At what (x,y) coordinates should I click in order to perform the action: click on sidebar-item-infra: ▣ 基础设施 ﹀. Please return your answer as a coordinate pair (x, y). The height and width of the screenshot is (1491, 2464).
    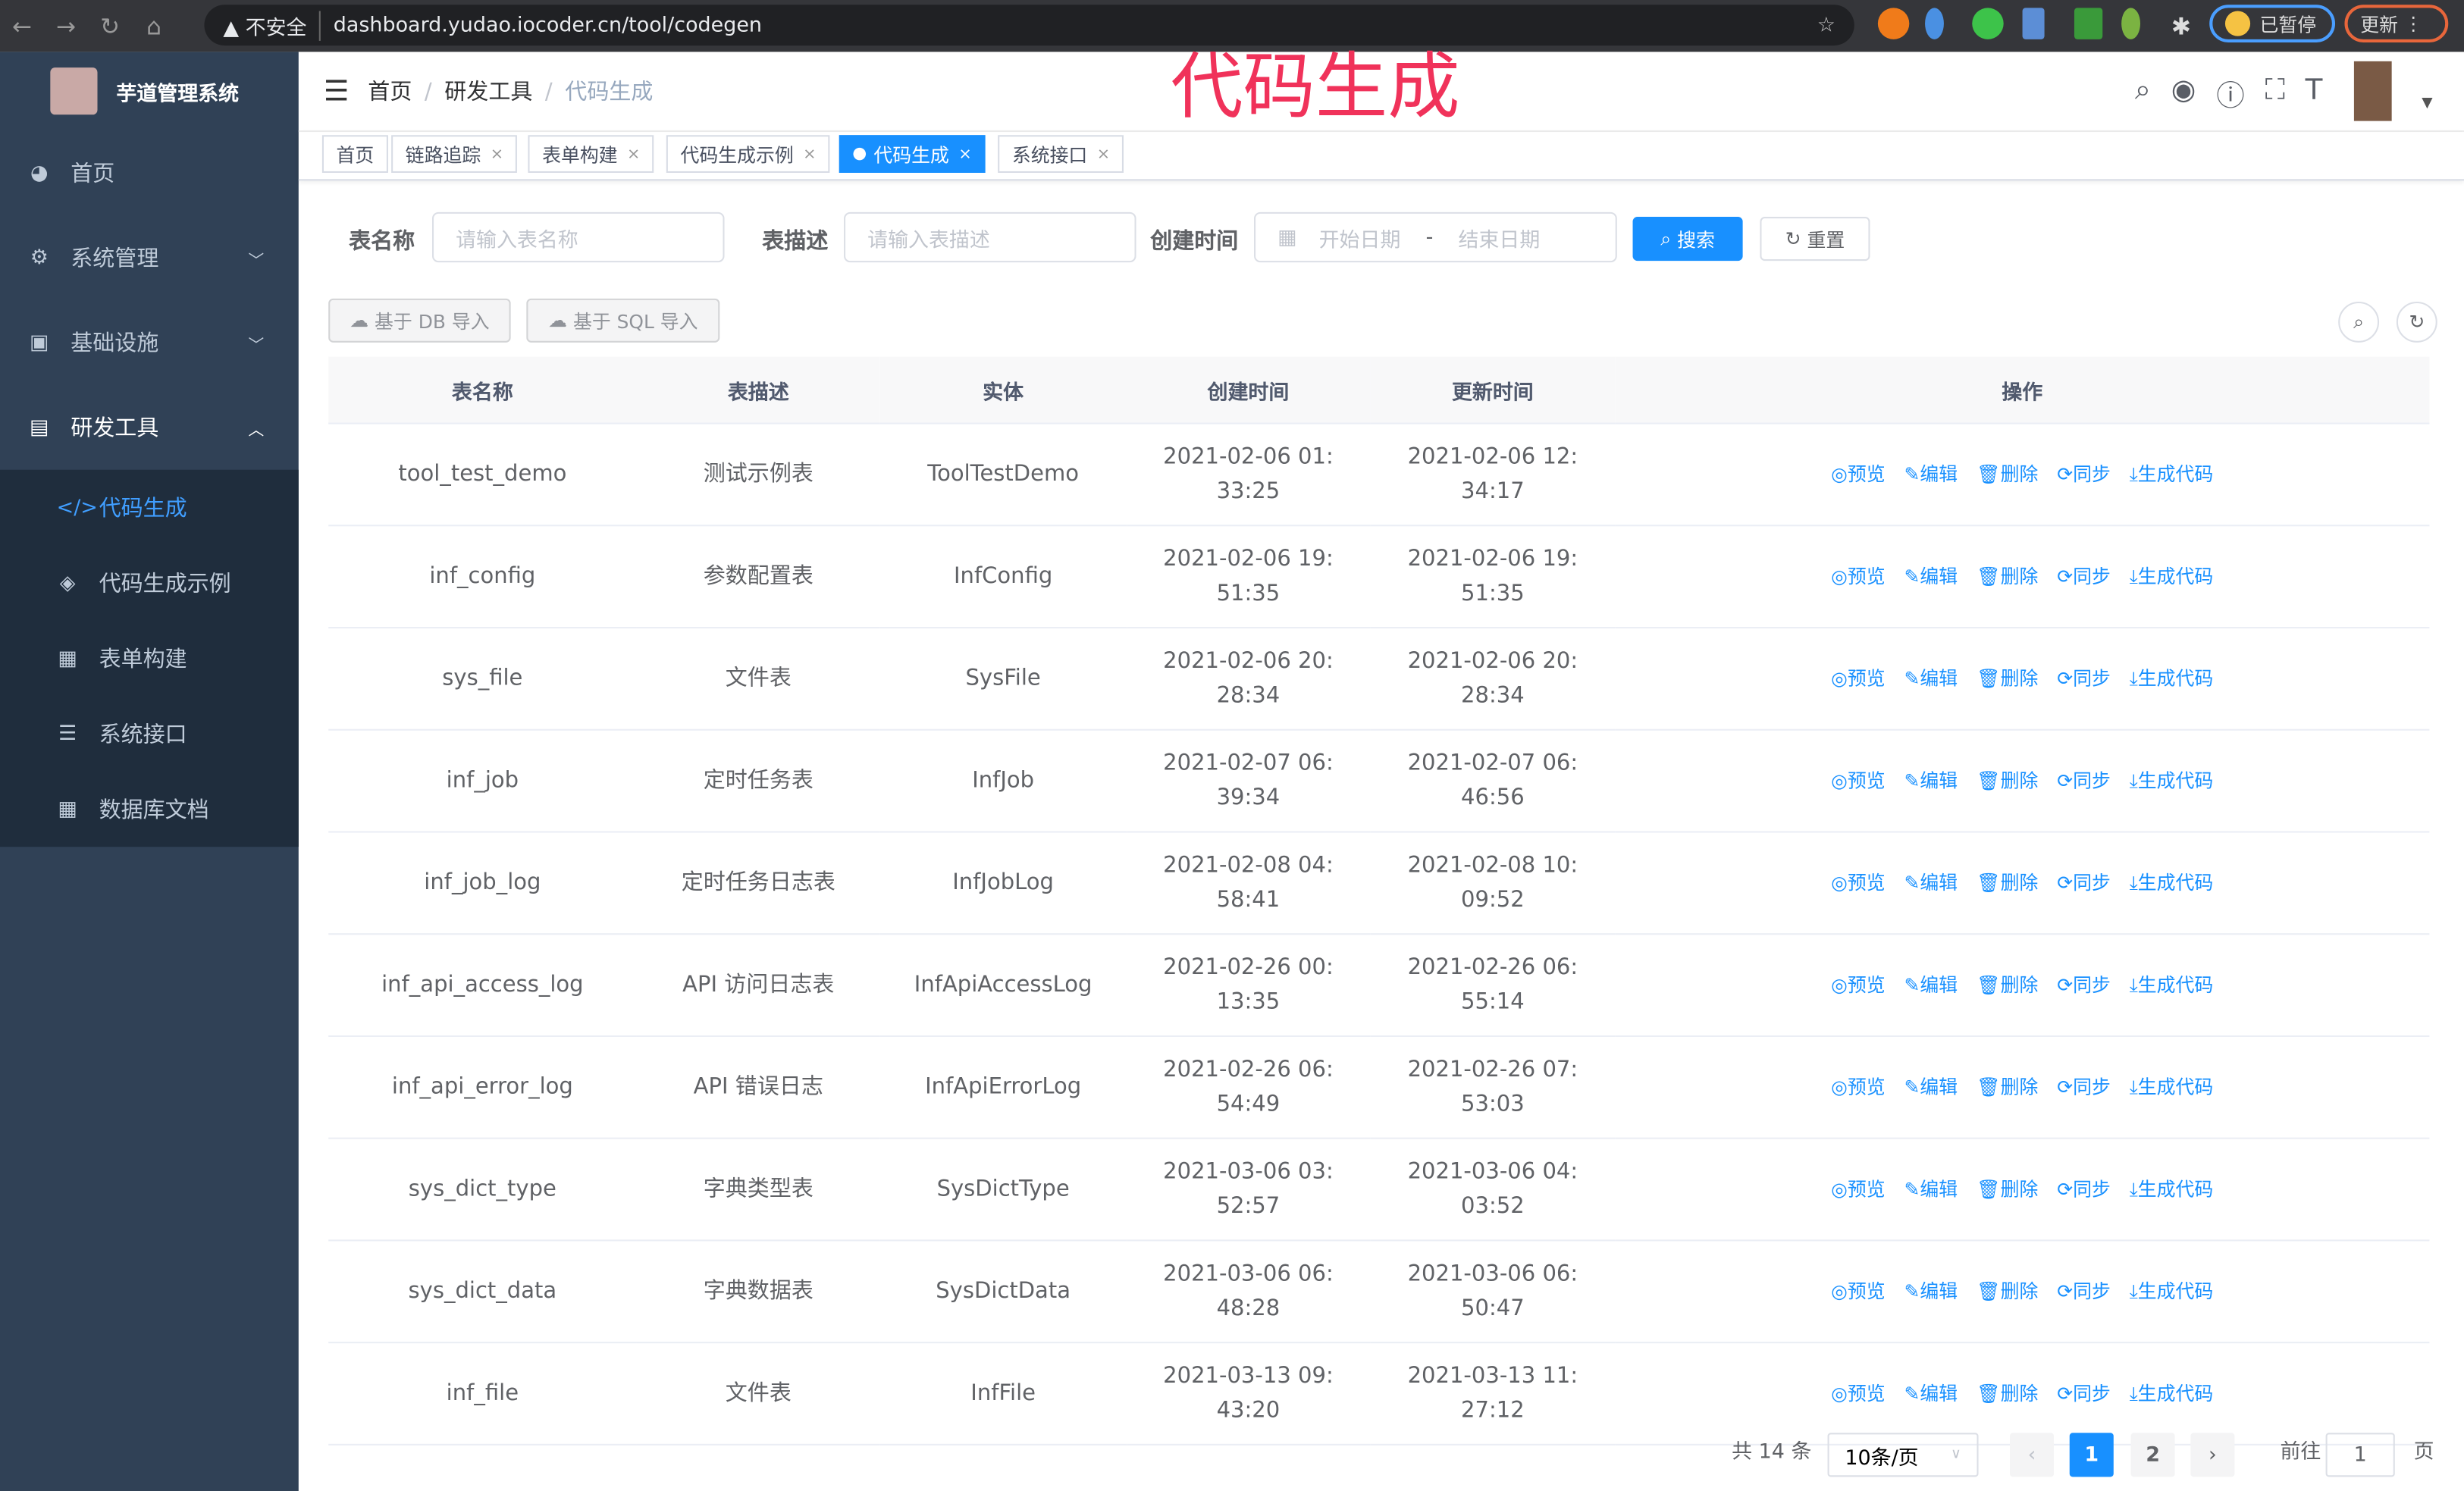
    Looking at the image, I should click on (150, 342).